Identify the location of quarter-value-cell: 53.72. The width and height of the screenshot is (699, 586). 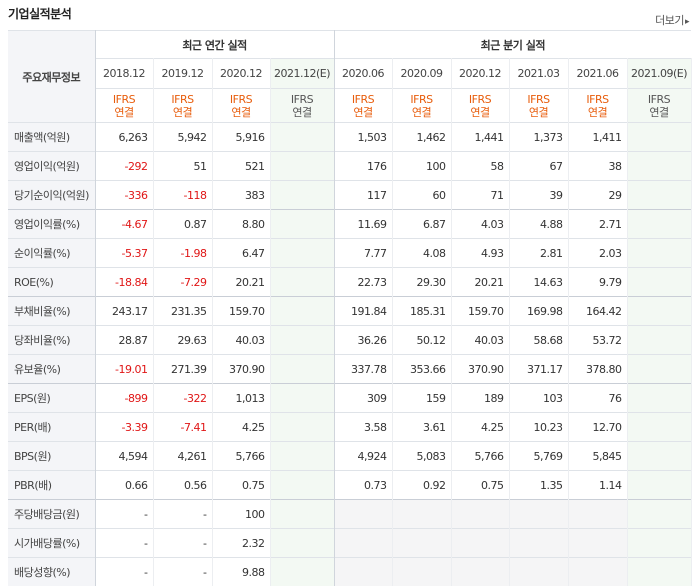
(598, 340).